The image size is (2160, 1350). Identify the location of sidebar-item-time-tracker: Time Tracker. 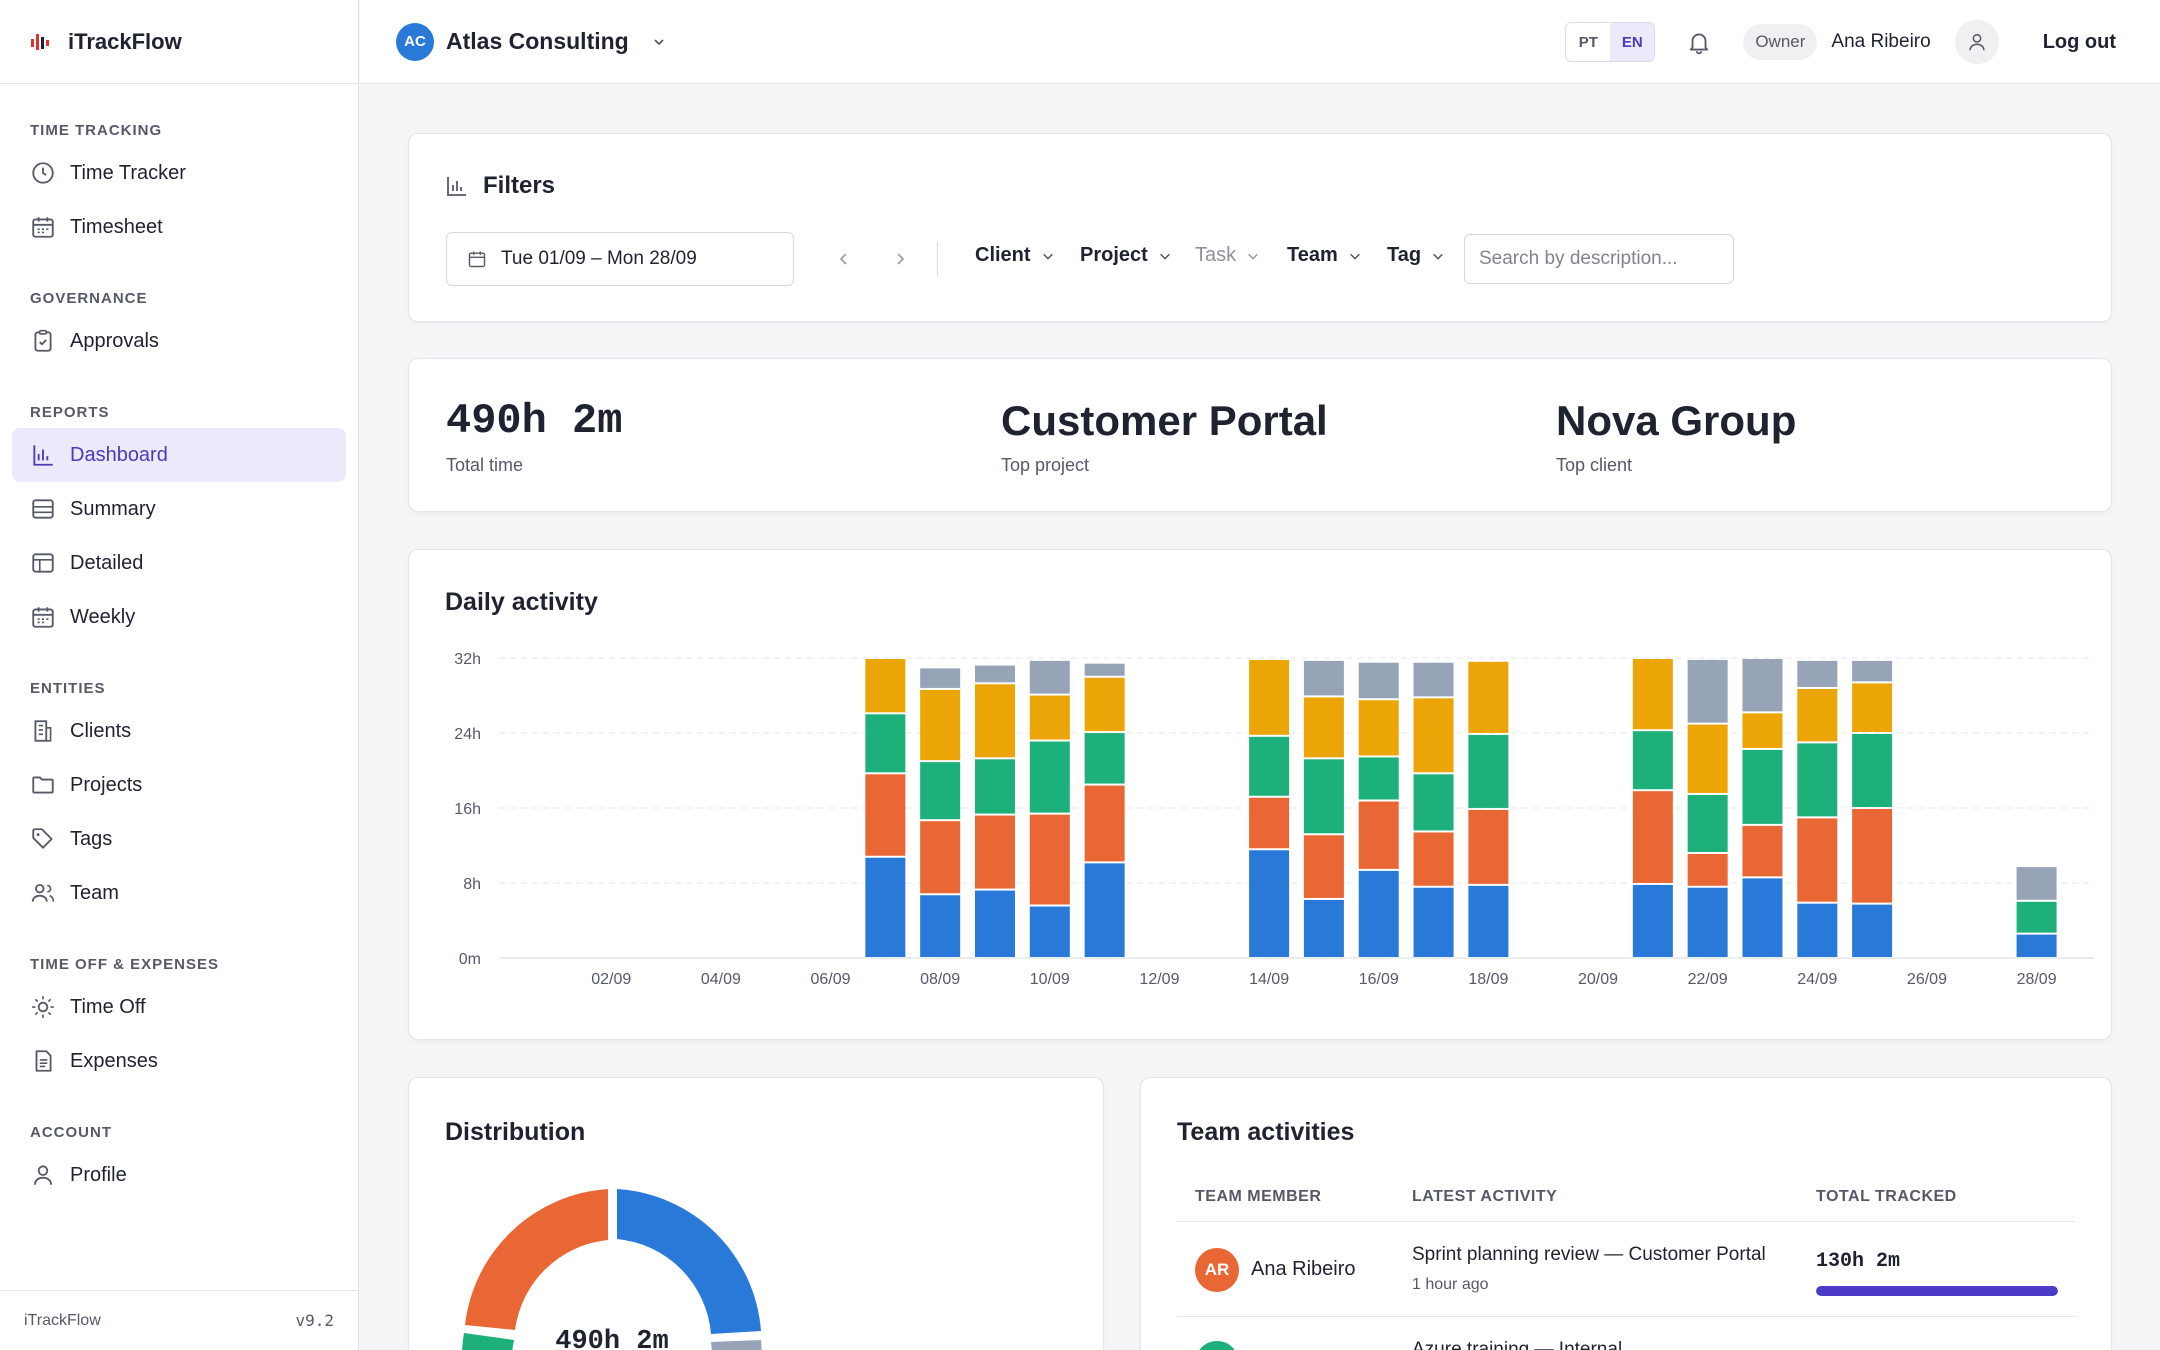
(179, 173).